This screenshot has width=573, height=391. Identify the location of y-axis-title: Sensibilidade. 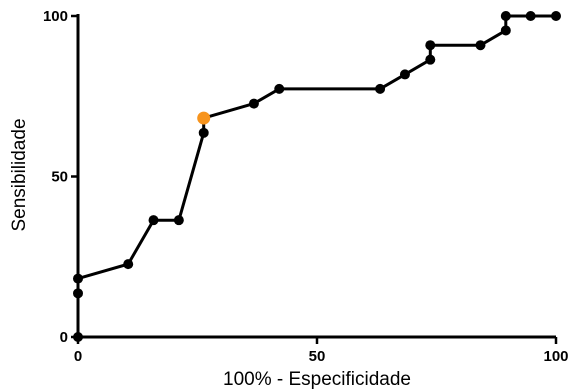
(19, 174).